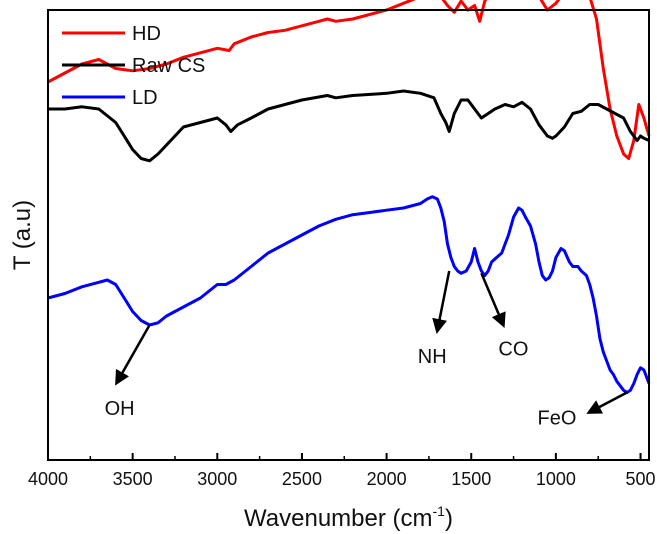 Image resolution: width=657 pixels, height=534 pixels. What do you see at coordinates (471, 479) in the screenshot?
I see `x-tick-label: 1500` at bounding box center [471, 479].